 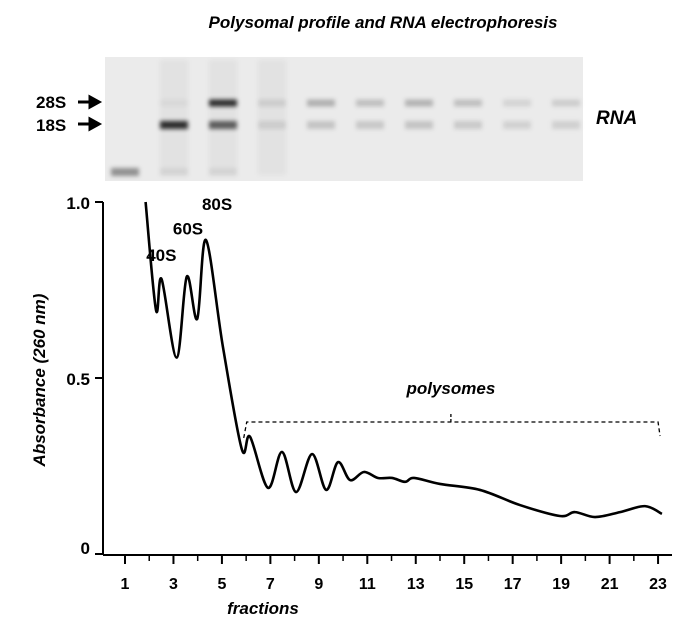 I want to click on peak-label-60s: 60S, so click(x=188, y=228).